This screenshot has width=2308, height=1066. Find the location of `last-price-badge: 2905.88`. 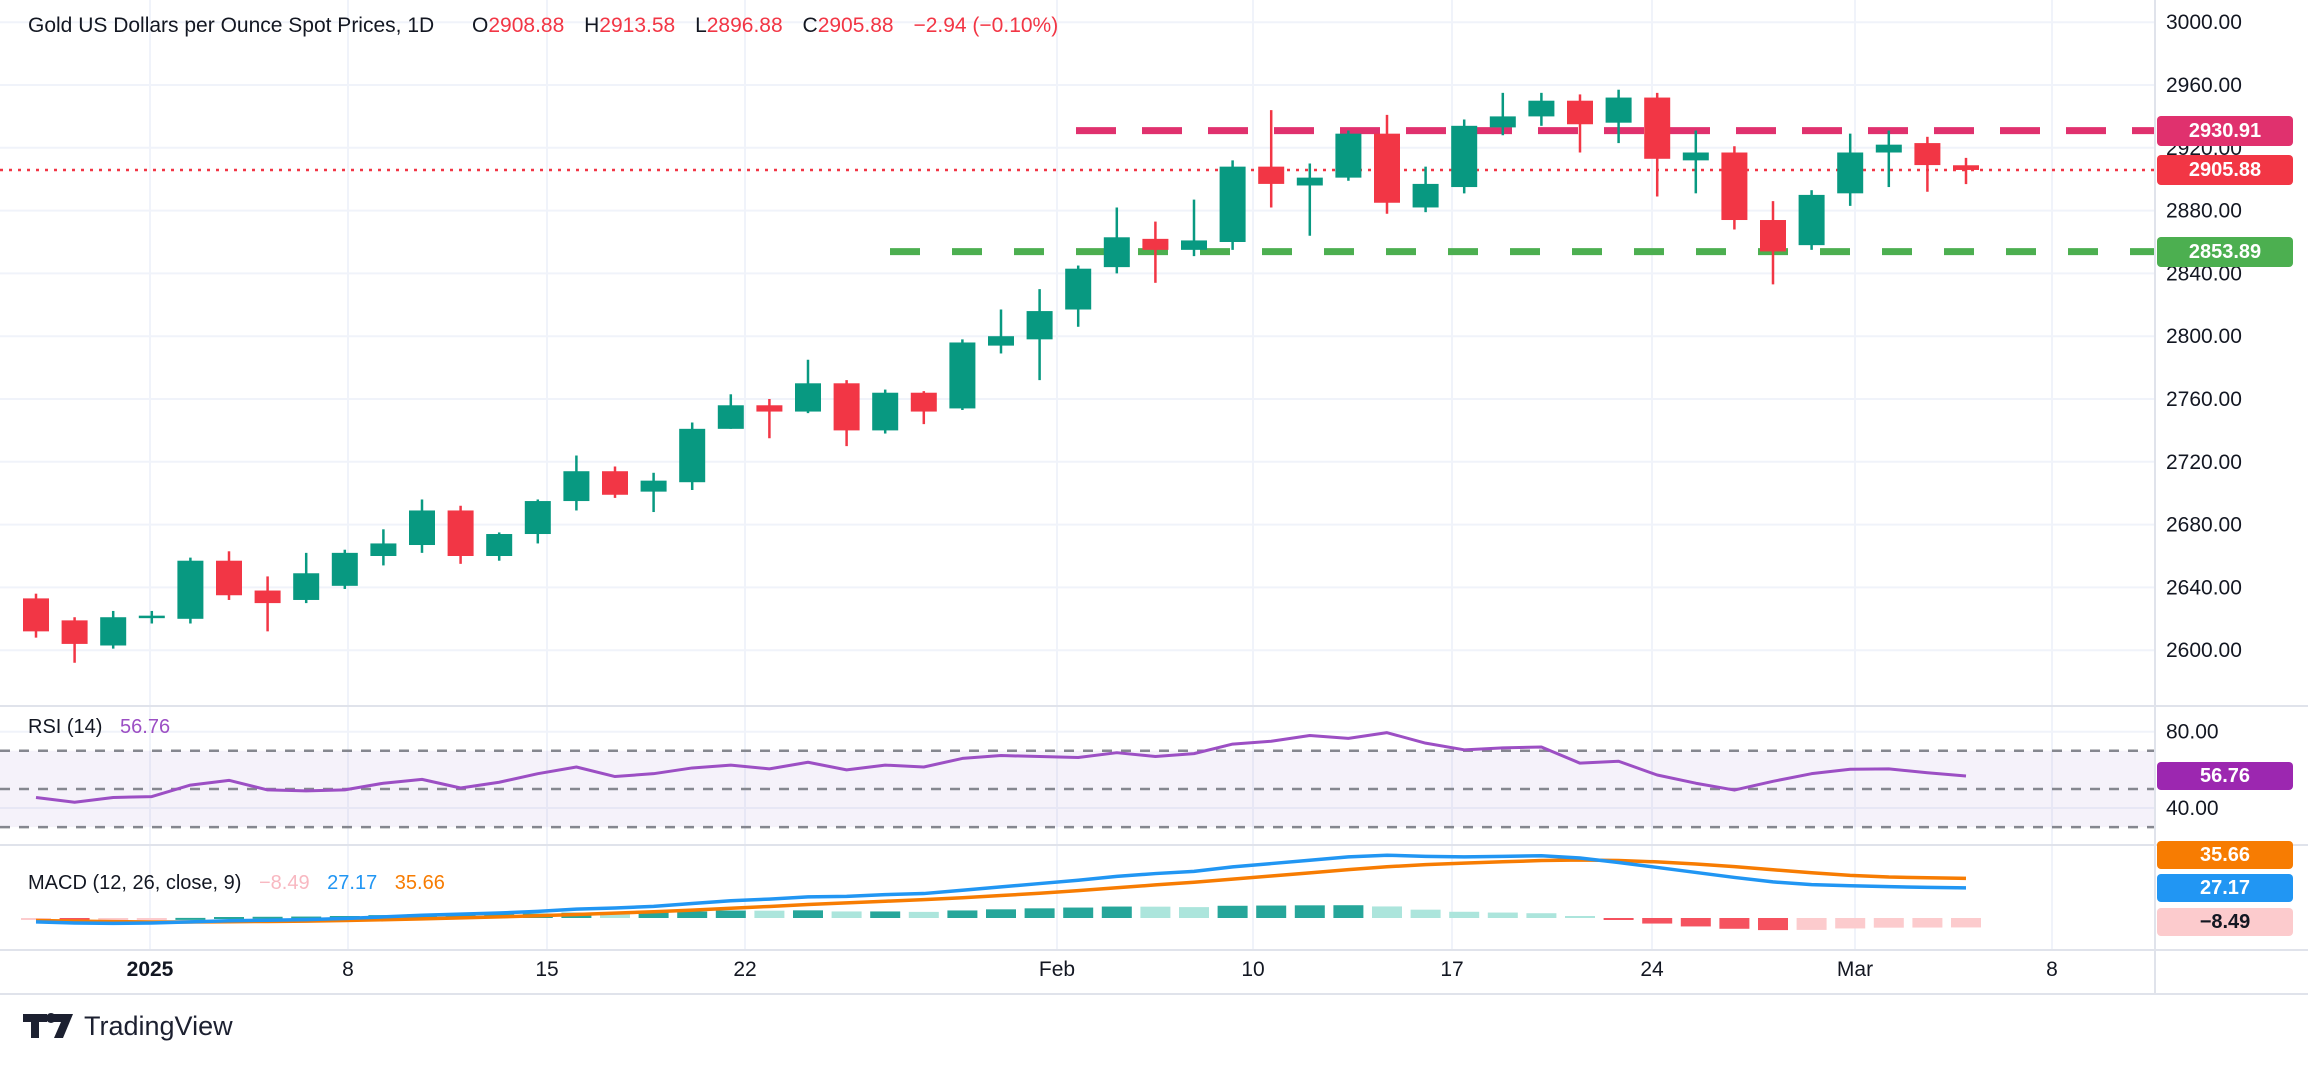

last-price-badge: 2905.88 is located at coordinates (2225, 170).